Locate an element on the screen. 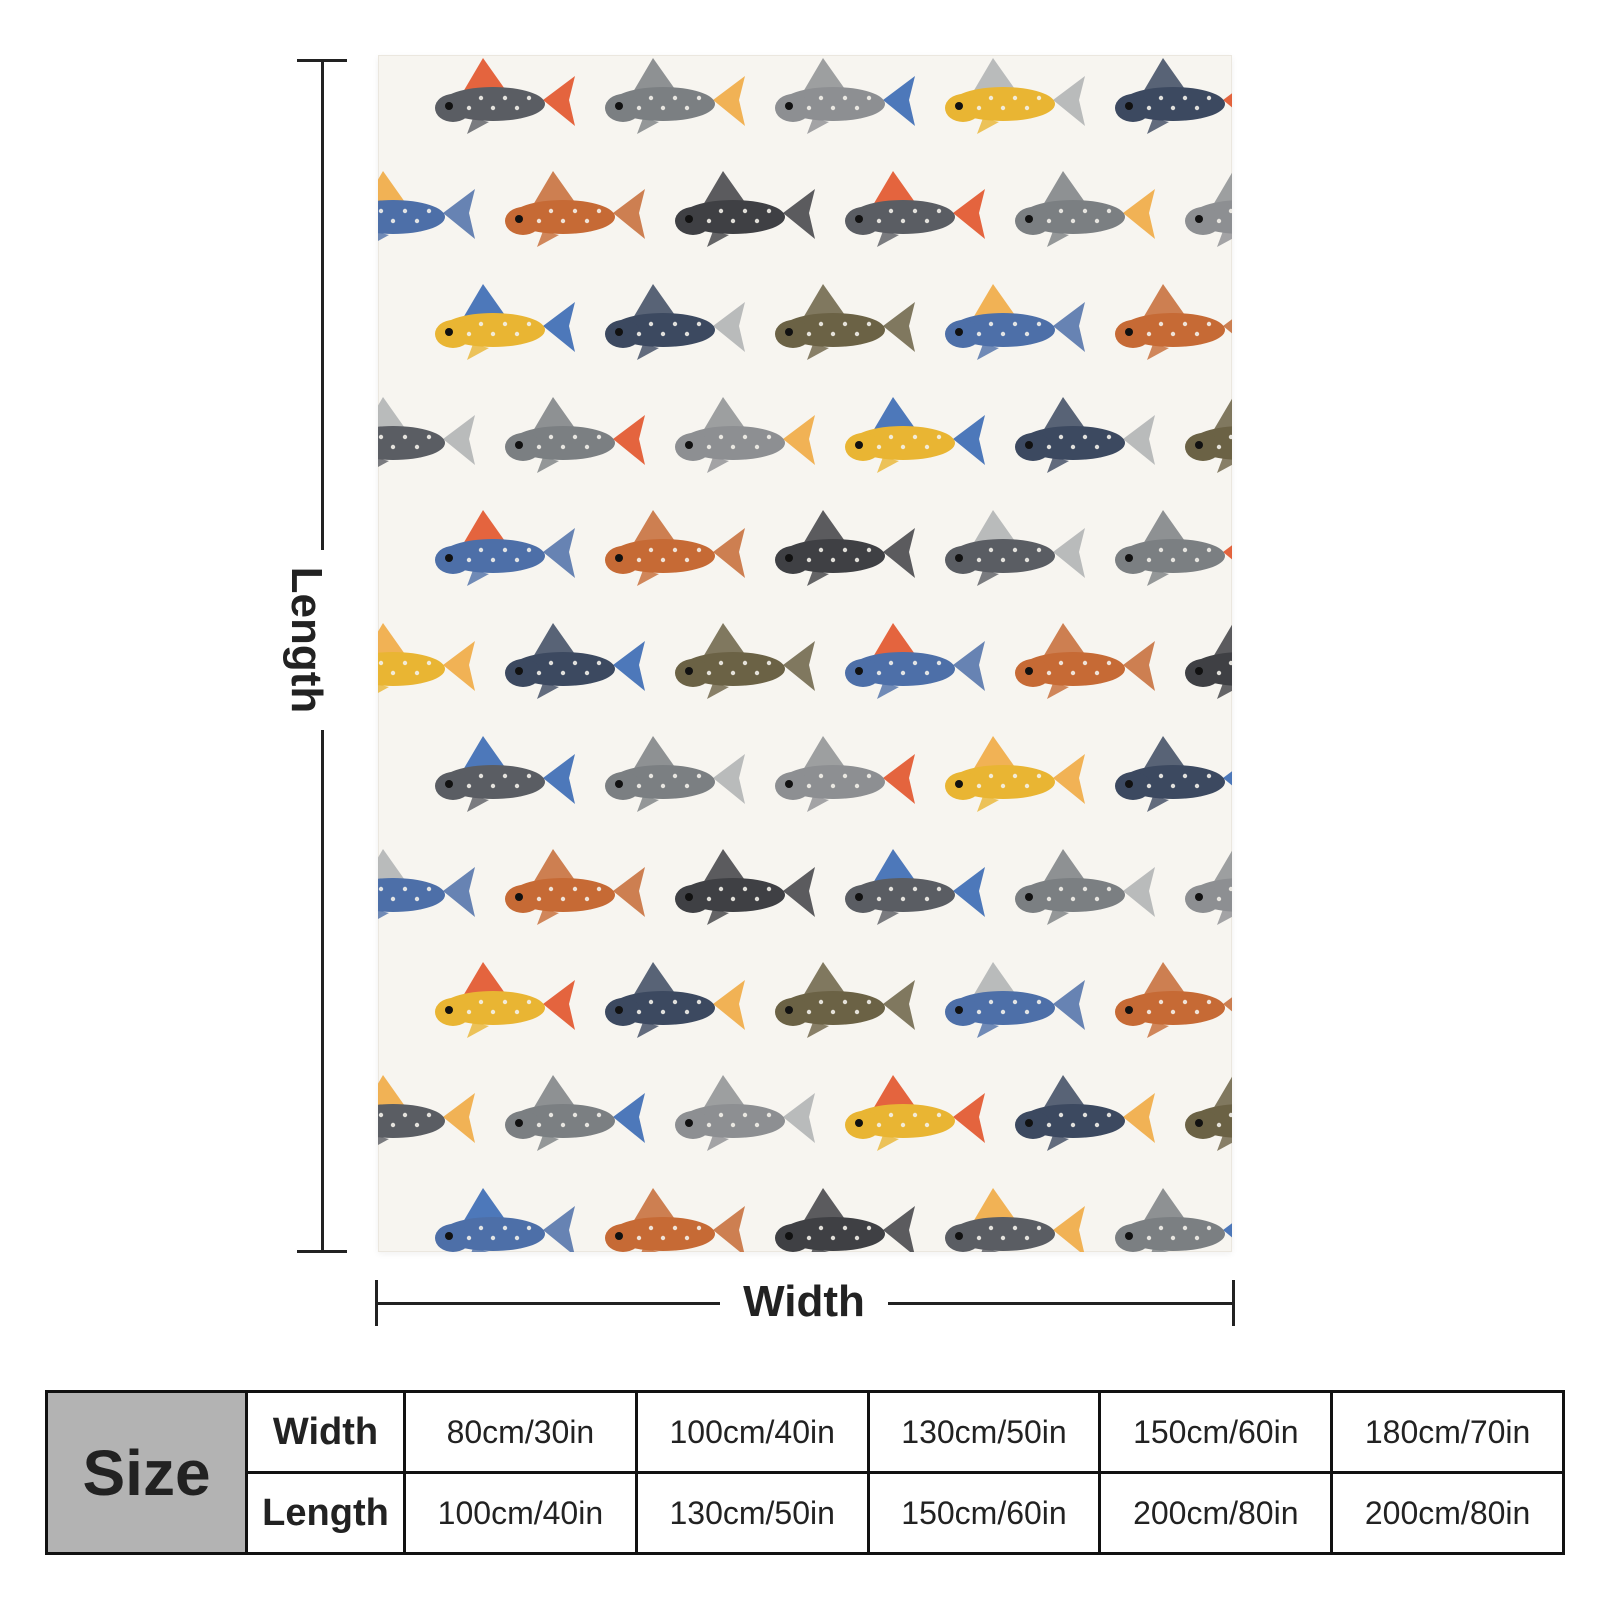 This screenshot has height=1600, width=1600. row-head-width: Width is located at coordinates (325, 1432).